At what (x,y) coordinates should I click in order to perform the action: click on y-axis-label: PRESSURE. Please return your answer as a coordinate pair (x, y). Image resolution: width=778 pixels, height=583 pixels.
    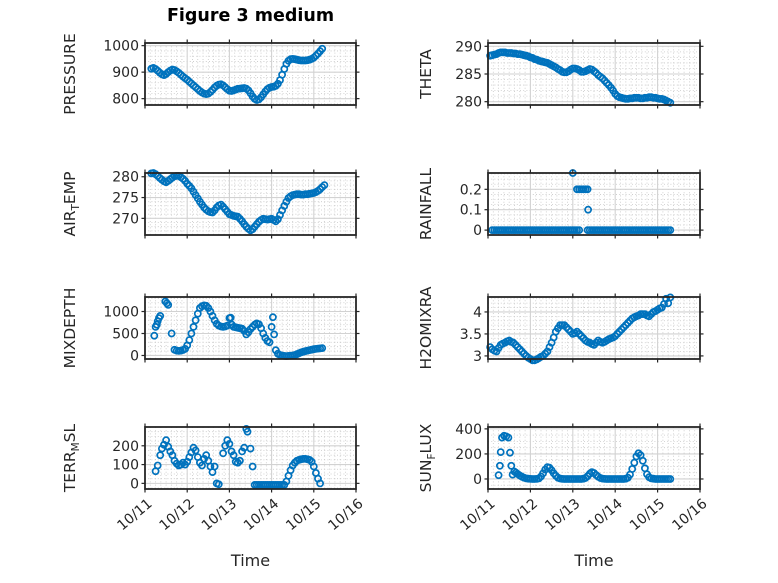
    Looking at the image, I should click on (70, 74).